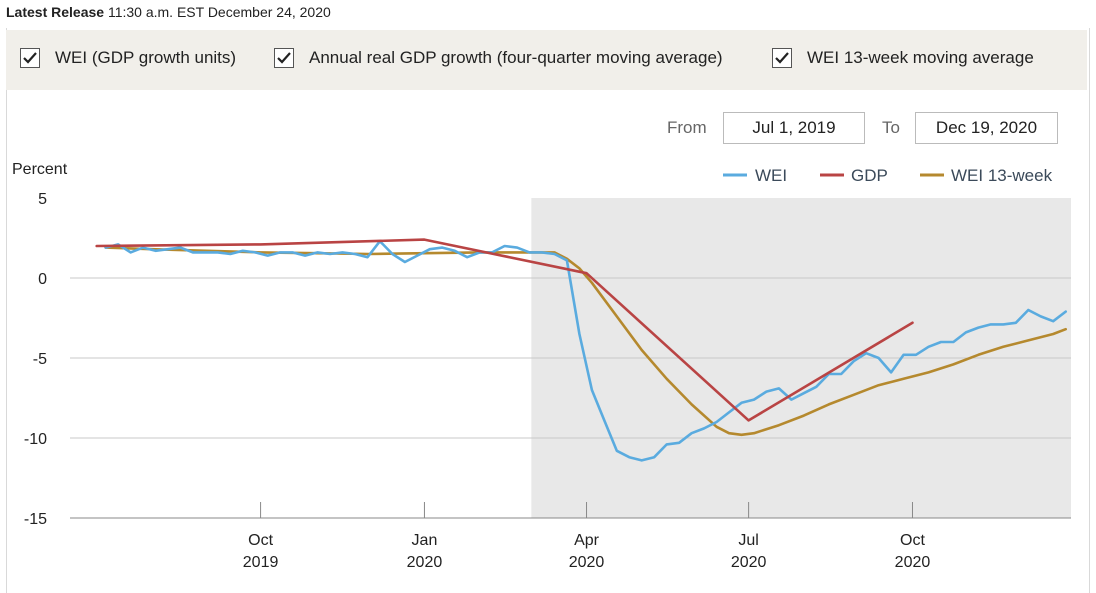 The height and width of the screenshot is (593, 1096). What do you see at coordinates (35, 439) in the screenshot?
I see `y-tick-label: -10` at bounding box center [35, 439].